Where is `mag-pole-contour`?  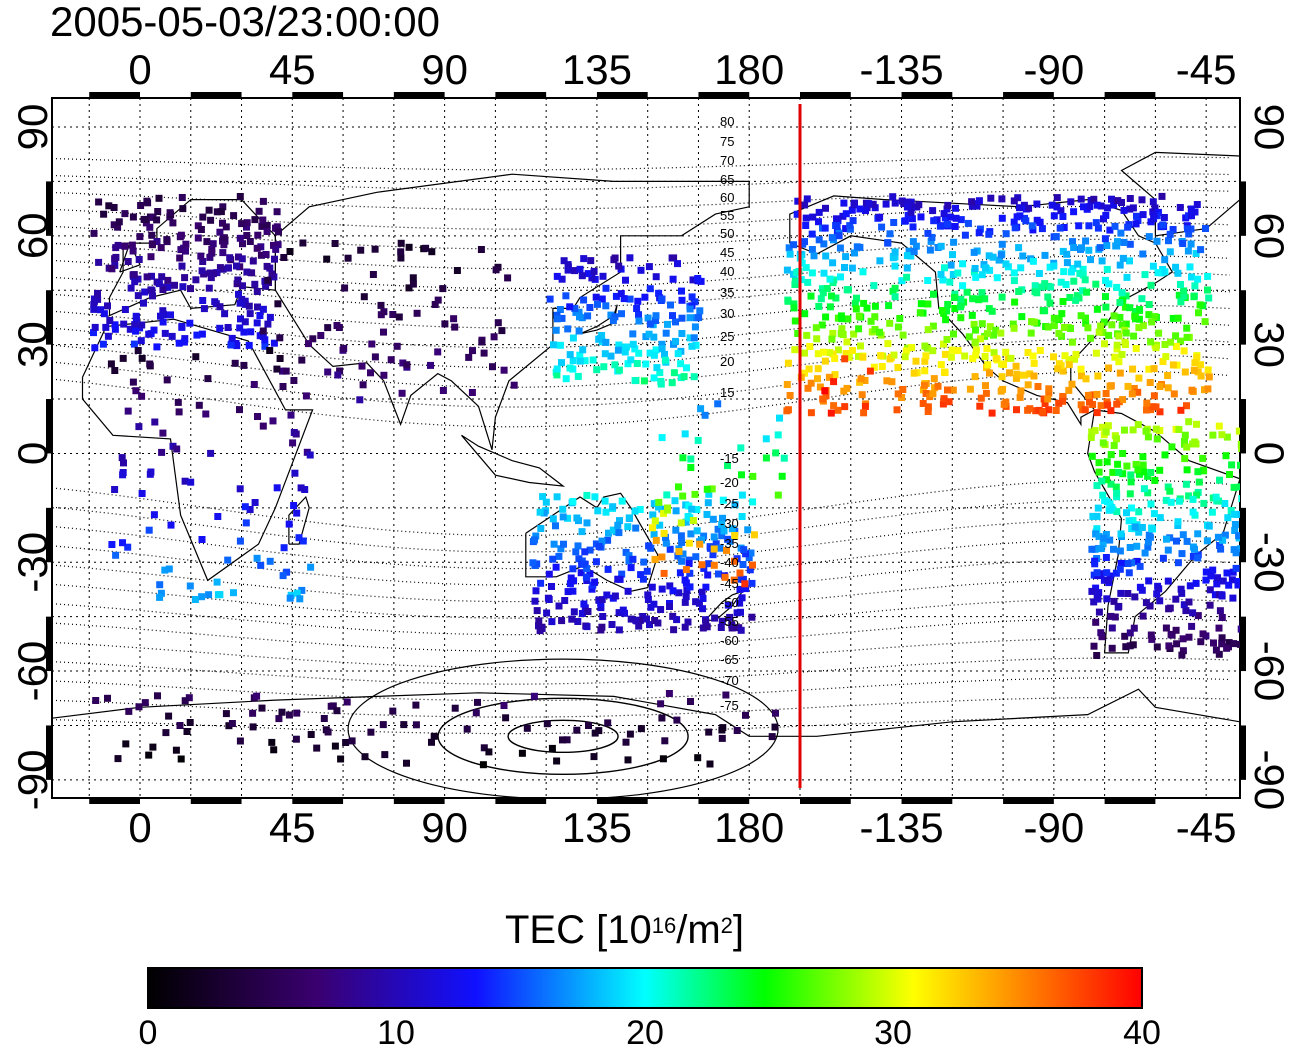
mag-pole-contour is located at coordinates (563, 736).